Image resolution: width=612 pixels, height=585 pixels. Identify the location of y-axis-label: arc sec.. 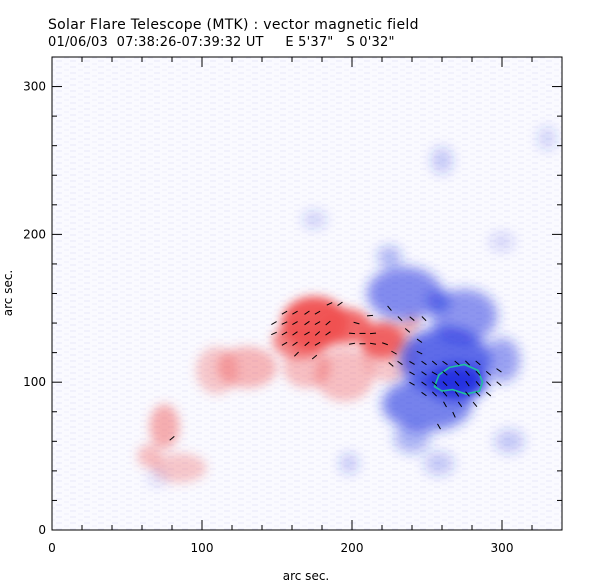
(8, 293).